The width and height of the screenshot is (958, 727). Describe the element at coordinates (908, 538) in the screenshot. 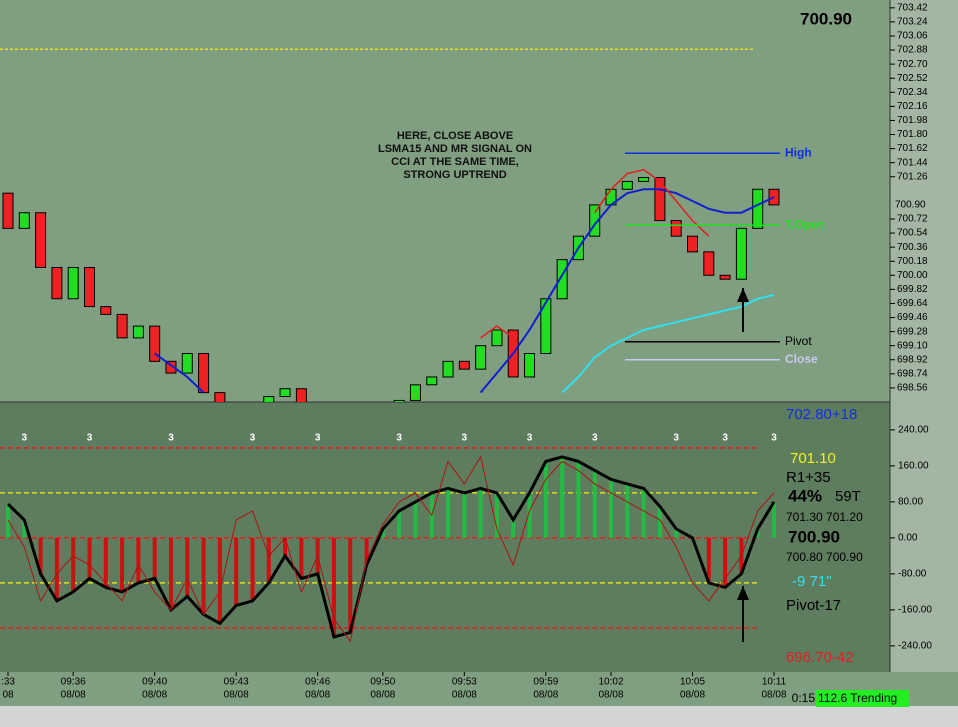

I see `y-tick-label: 0.00` at that location.